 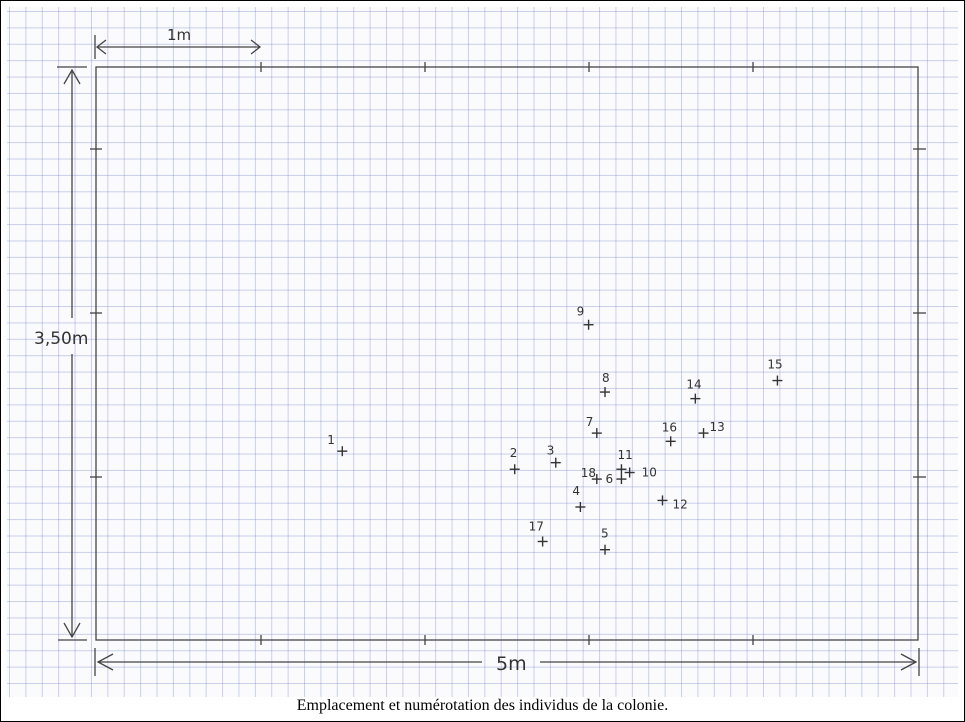 What do you see at coordinates (919, 313) in the screenshot?
I see `right-ticks` at bounding box center [919, 313].